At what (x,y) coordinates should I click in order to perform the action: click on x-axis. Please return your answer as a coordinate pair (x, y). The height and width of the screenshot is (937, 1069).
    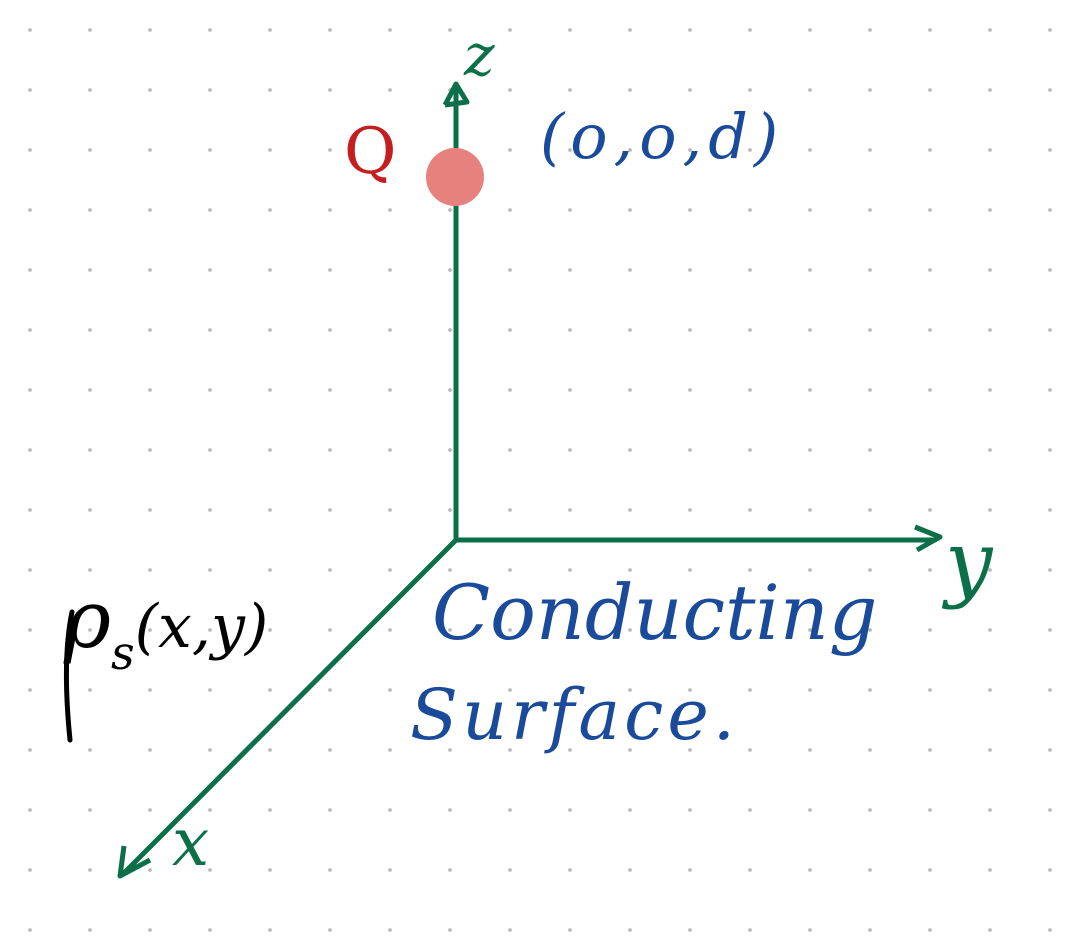
    Looking at the image, I should click on (289, 707).